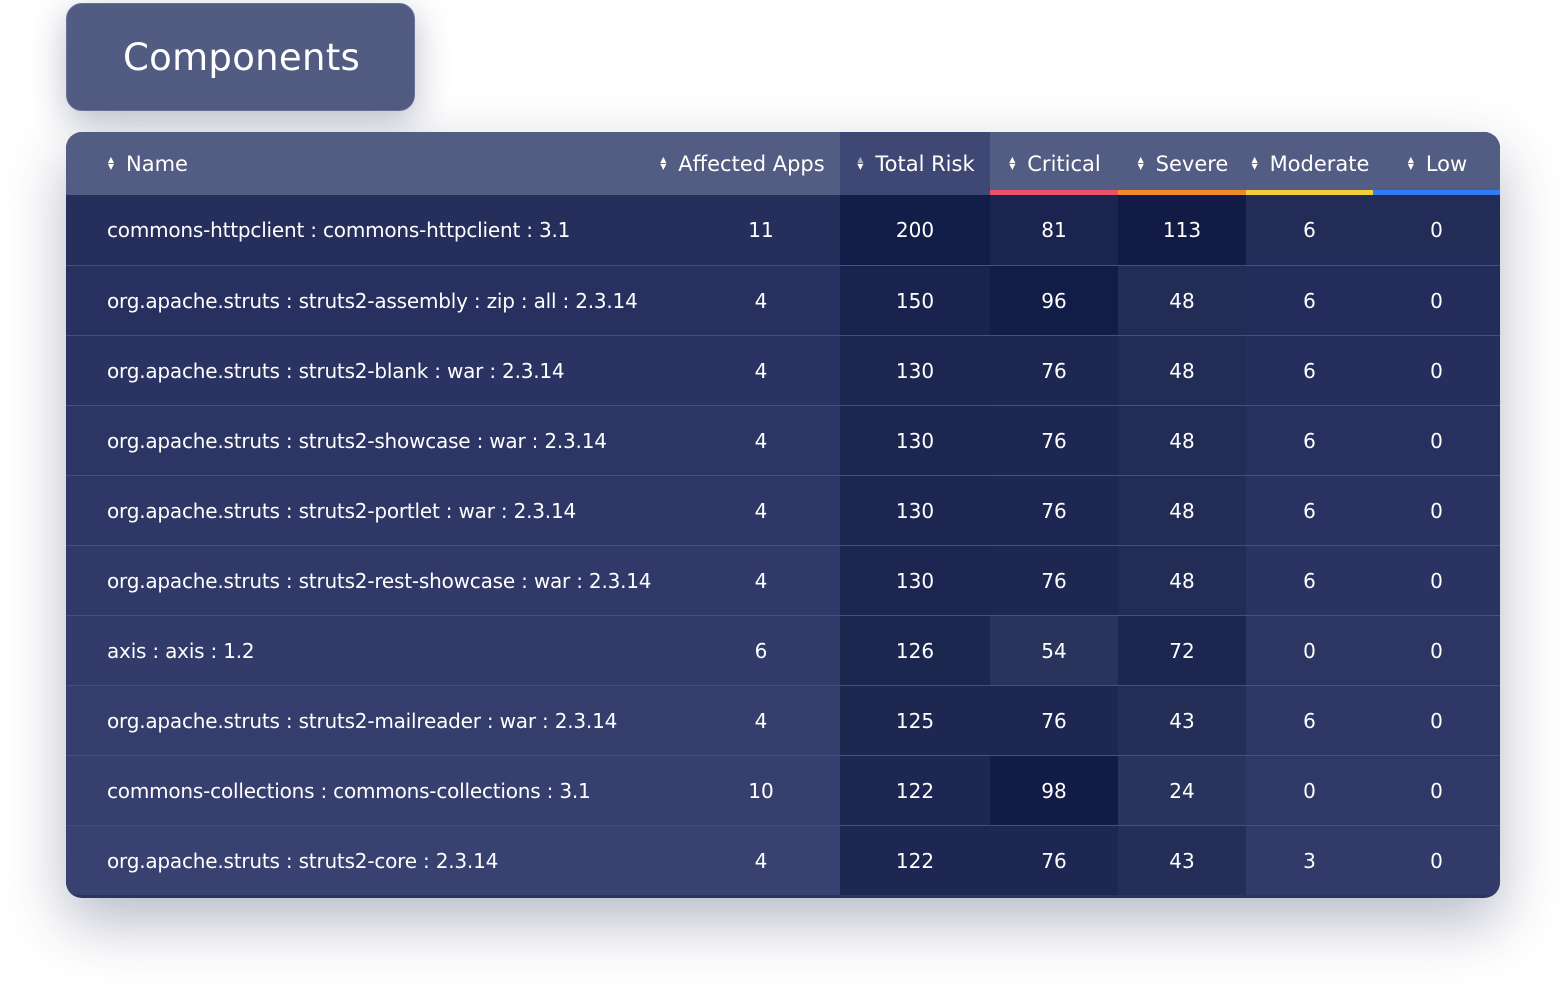  I want to click on cell-sev: 24, so click(1182, 790).